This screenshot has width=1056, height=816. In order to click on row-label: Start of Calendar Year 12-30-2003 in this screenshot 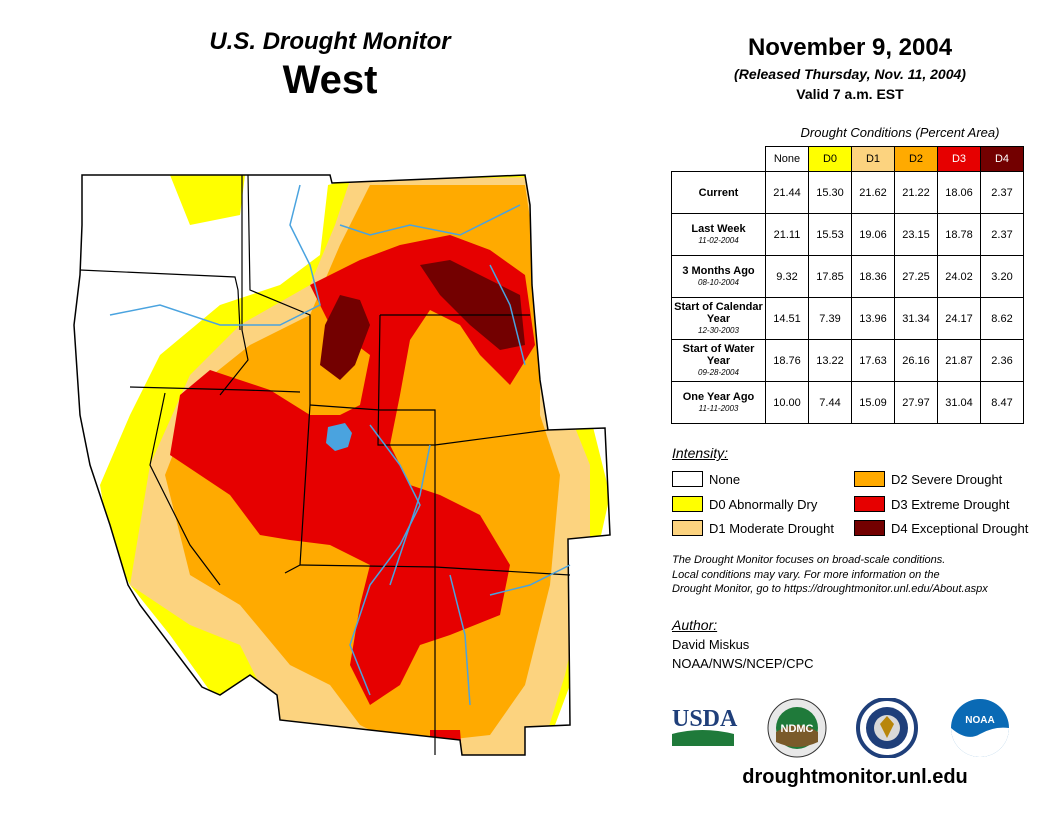, I will do `click(718, 318)`.